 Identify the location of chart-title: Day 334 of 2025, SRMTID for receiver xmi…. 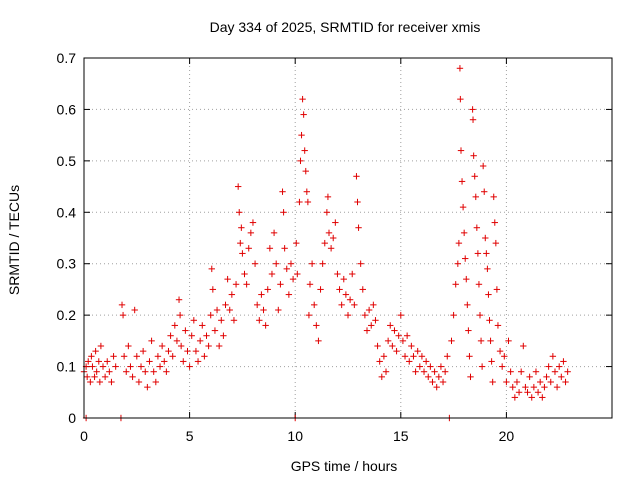
(345, 27).